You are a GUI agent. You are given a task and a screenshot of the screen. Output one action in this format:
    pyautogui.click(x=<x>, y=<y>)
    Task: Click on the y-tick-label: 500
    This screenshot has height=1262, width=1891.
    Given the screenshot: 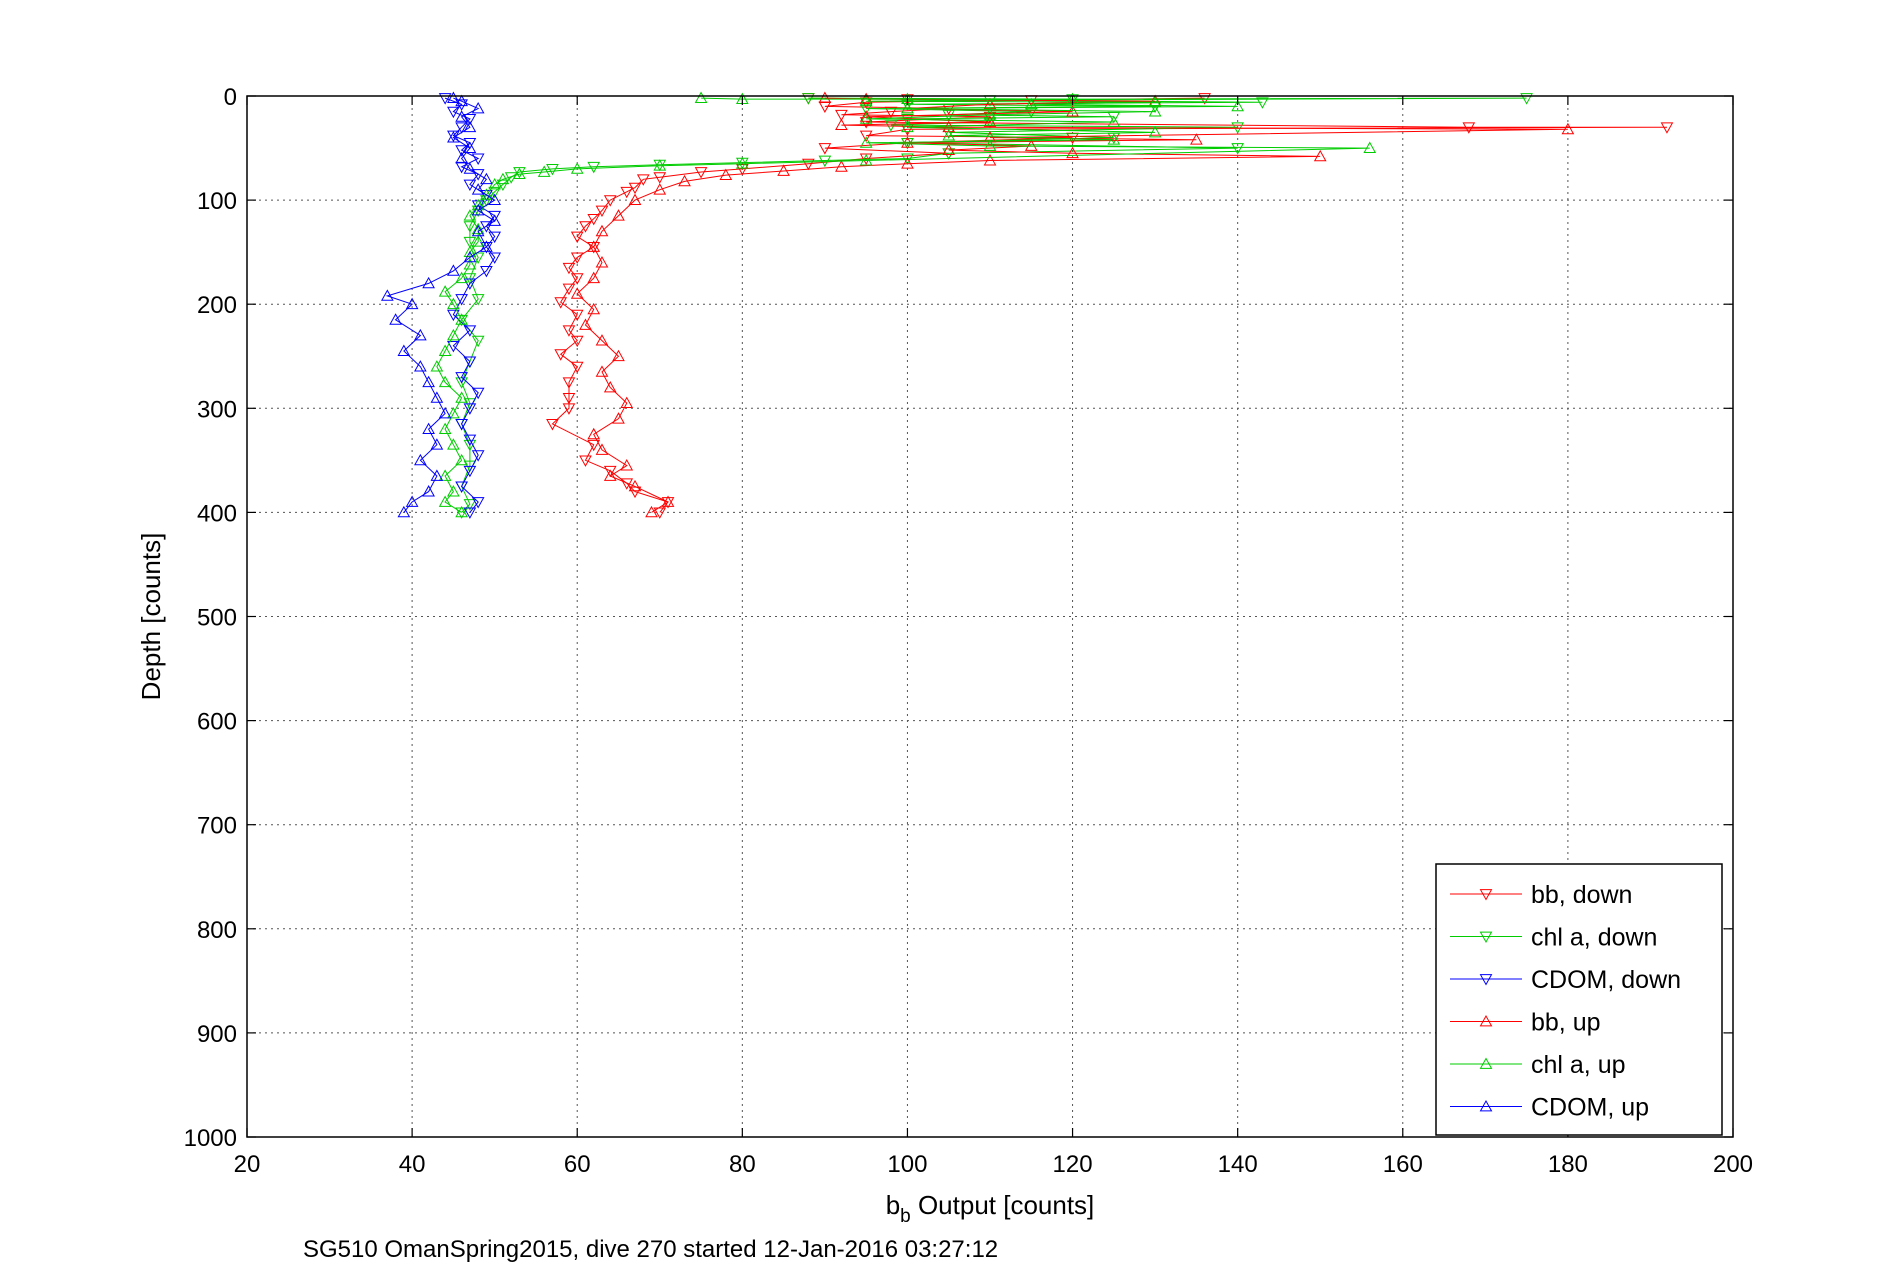 What is the action you would take?
    pyautogui.click(x=217, y=618)
    